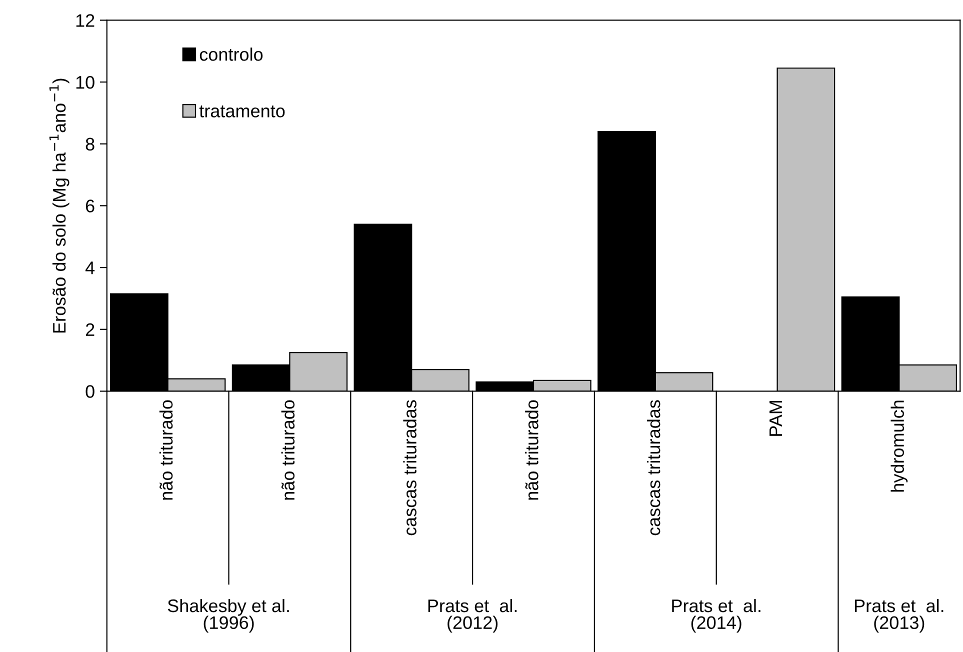 The width and height of the screenshot is (963, 652). I want to click on y-tick-label: 10, so click(85, 82).